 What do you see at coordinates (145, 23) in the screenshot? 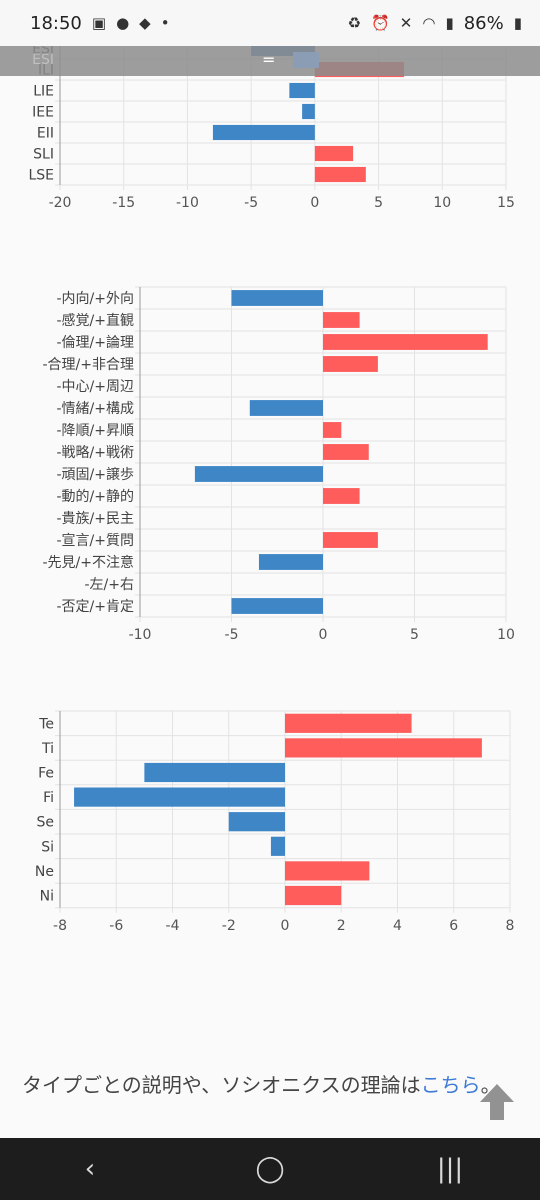
I see `fish-icon: ◆` at bounding box center [145, 23].